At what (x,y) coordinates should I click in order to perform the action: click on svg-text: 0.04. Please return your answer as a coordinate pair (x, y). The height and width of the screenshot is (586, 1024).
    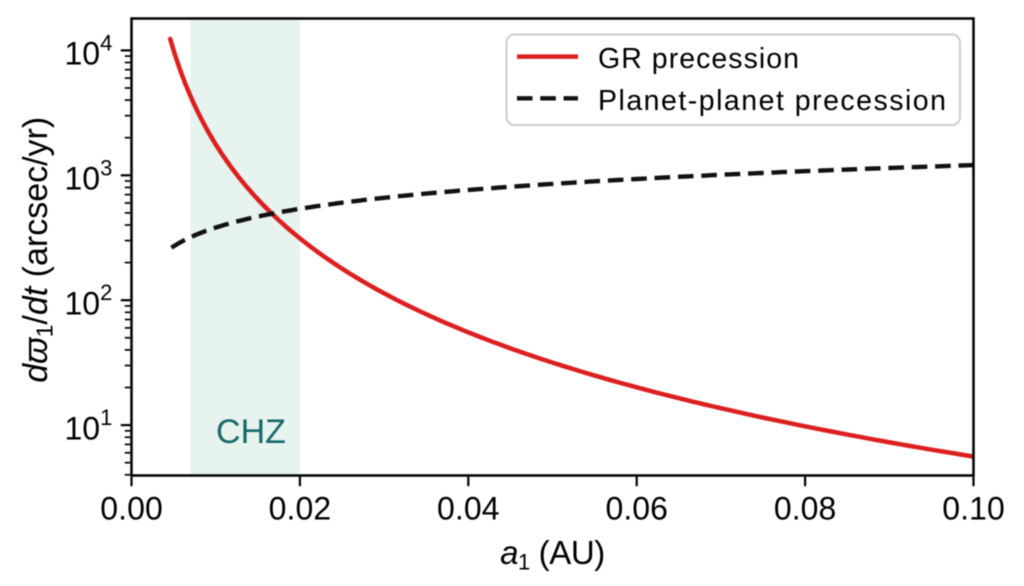
    Looking at the image, I should click on (468, 509).